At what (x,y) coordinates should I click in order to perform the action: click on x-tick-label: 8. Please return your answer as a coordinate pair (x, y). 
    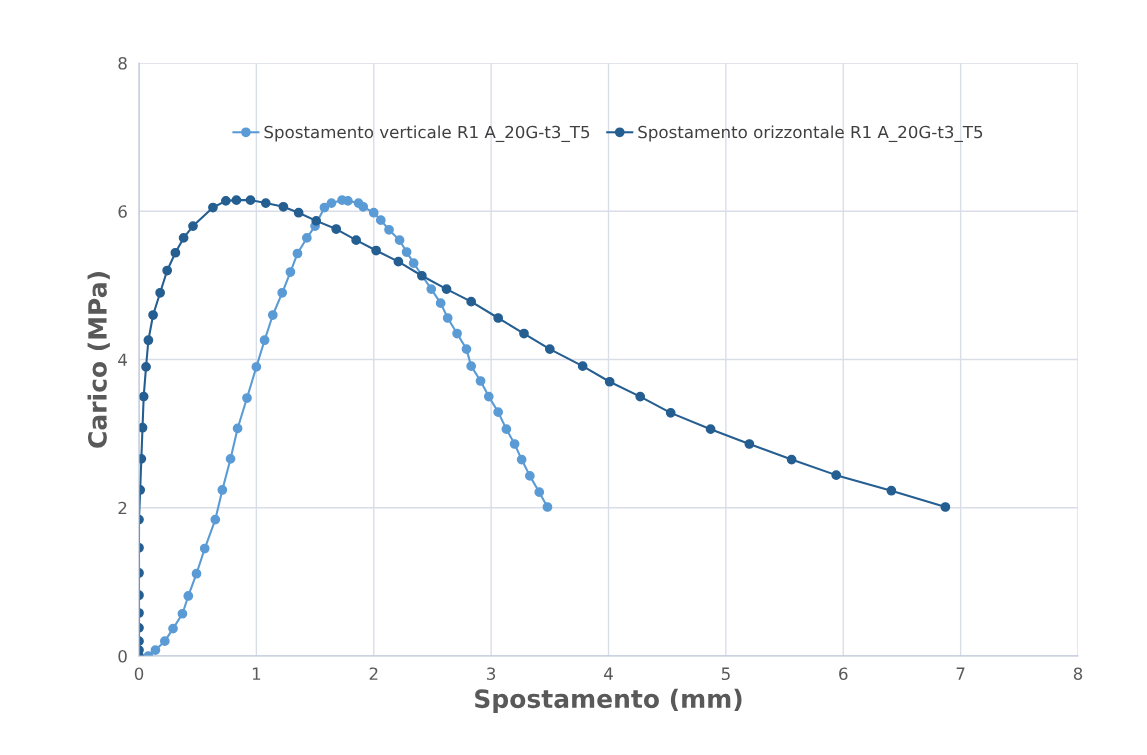
    Looking at the image, I should click on (1078, 674).